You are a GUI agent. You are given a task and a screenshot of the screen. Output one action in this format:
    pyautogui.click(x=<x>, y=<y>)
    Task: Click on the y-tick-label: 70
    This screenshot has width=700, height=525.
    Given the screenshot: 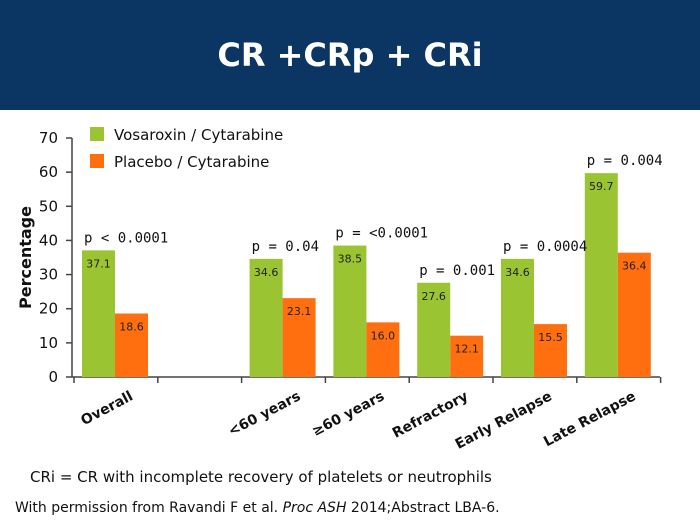 What is the action you would take?
    pyautogui.click(x=48, y=138)
    